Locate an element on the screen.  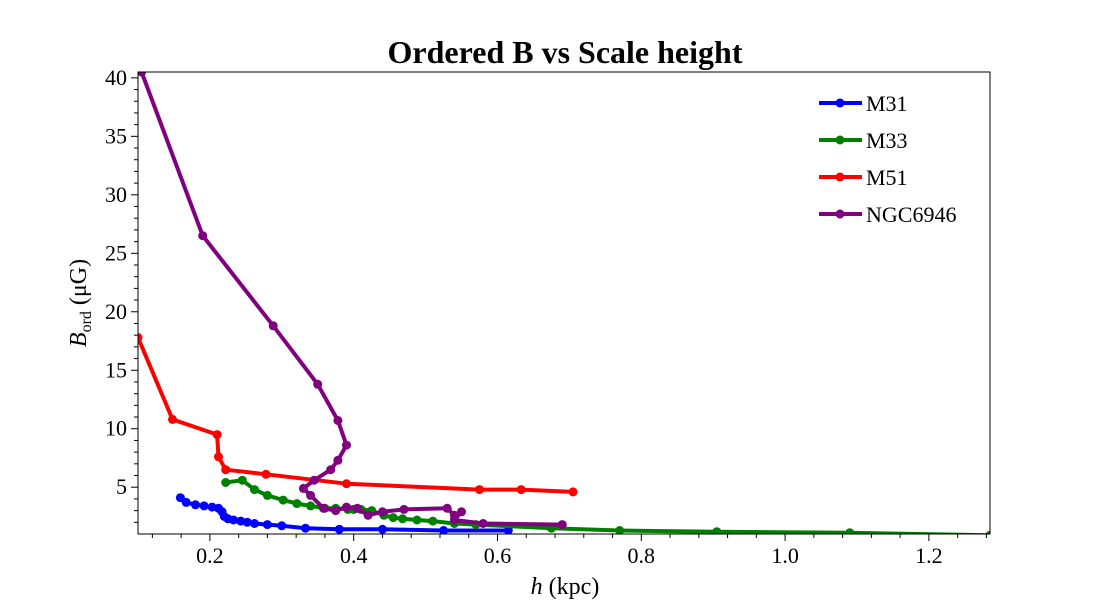
x-axis-label: h (kpc) is located at coordinates (565, 587).